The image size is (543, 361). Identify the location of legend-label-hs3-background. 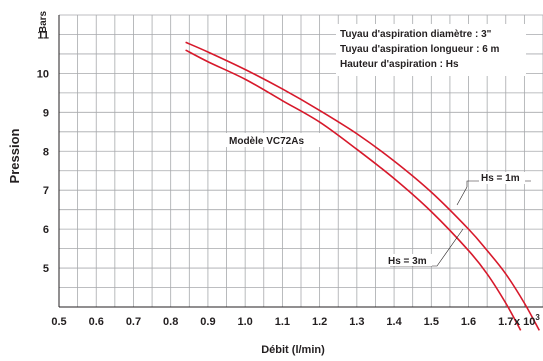
(409, 260).